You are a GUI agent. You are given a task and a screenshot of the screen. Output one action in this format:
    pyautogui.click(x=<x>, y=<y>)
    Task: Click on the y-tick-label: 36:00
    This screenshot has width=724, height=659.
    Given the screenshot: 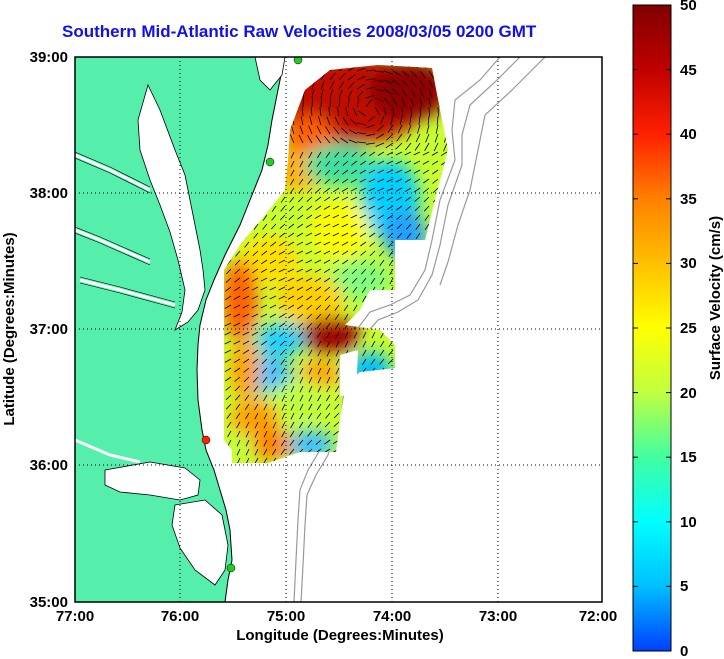 What is the action you would take?
    pyautogui.click(x=49, y=465)
    